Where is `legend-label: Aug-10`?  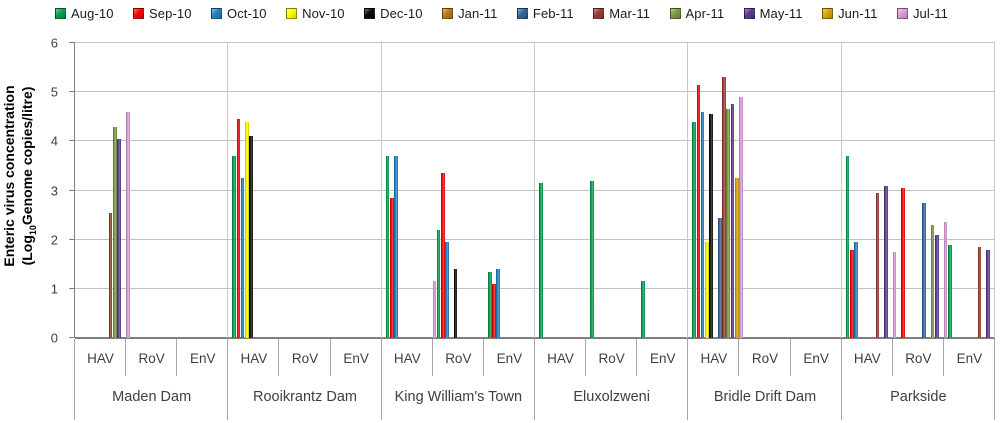 legend-label: Aug-10 is located at coordinates (92, 13).